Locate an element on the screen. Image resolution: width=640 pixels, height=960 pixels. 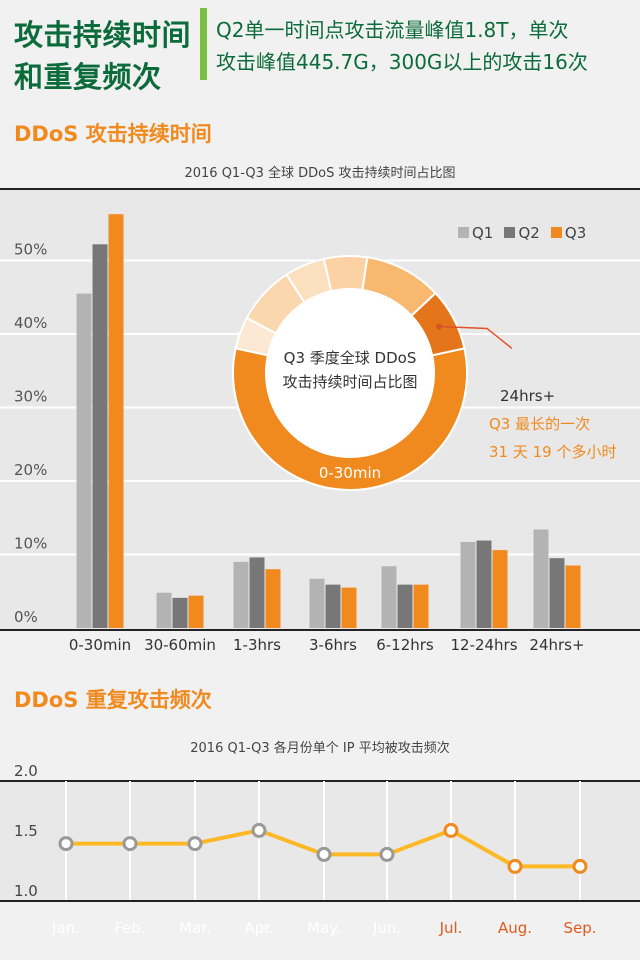
callout-note-1: Q3 最长的一次 is located at coordinates (539, 424).